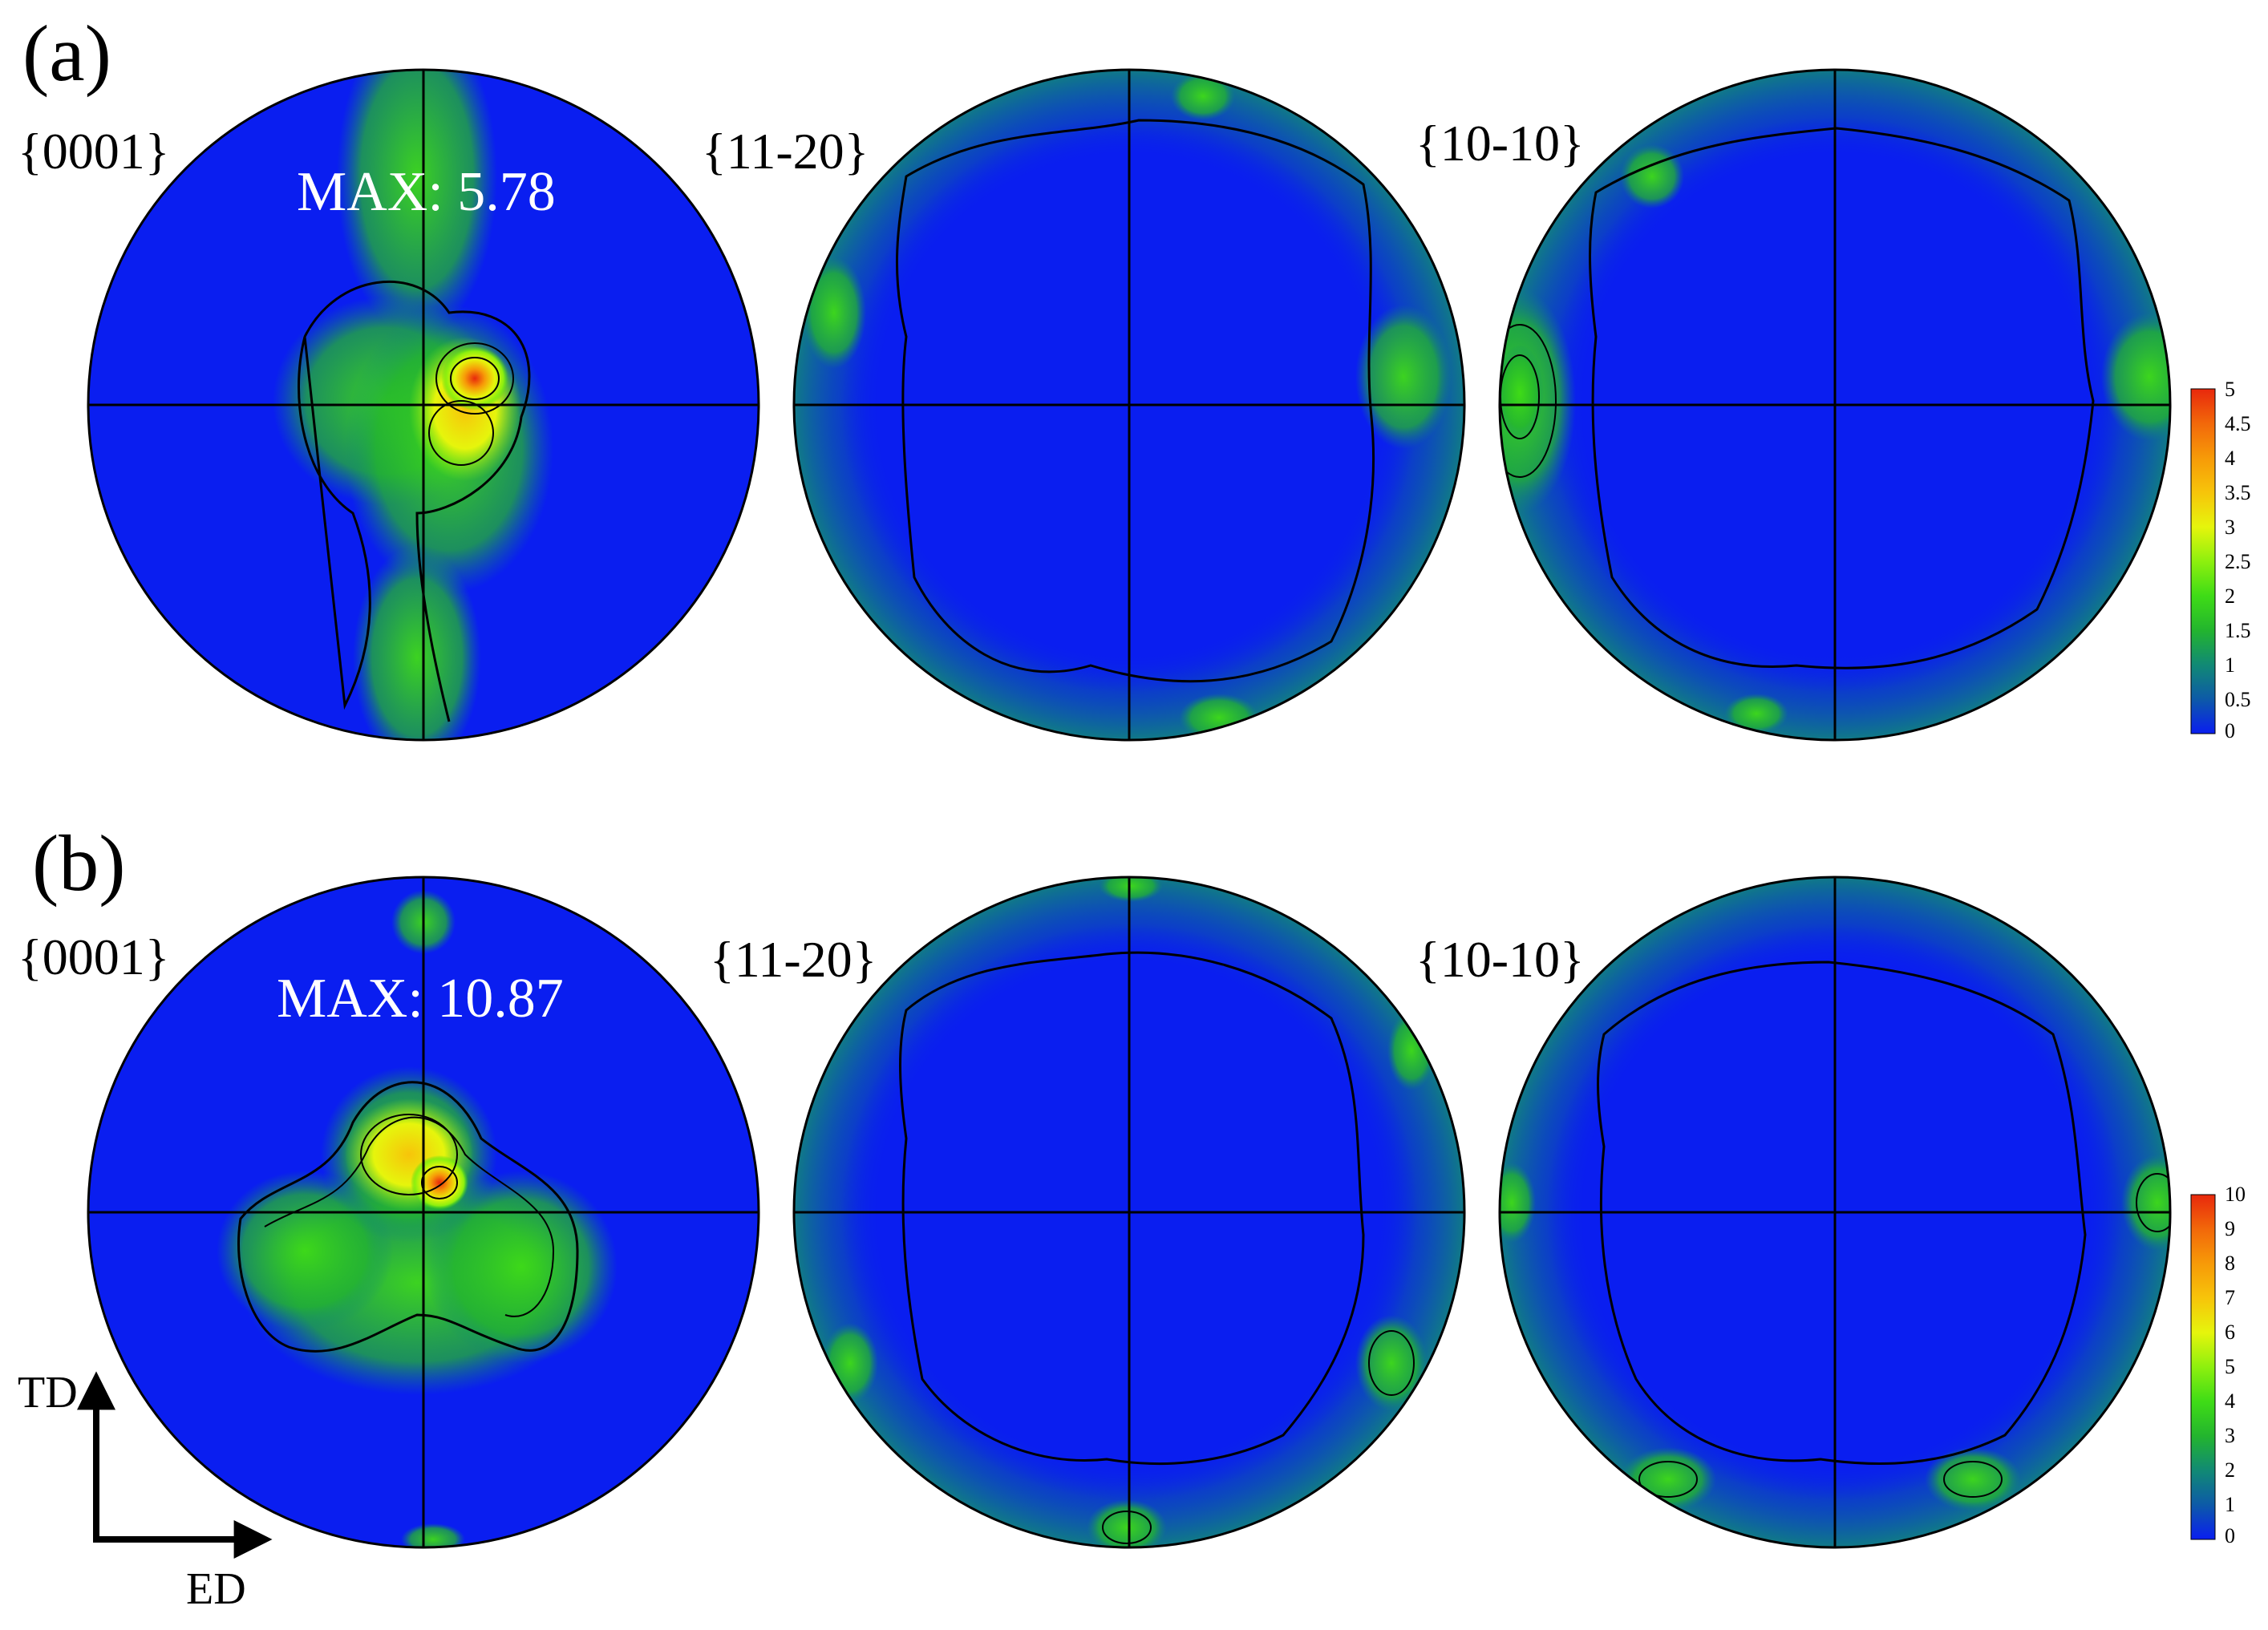 This screenshot has width=2268, height=1630. What do you see at coordinates (2203, 561) in the screenshot?
I see `colorbar-a` at bounding box center [2203, 561].